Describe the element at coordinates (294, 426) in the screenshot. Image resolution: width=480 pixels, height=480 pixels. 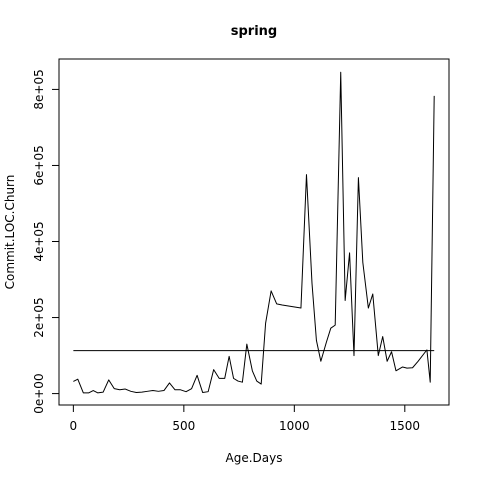
I see `x-tick-label: 1000` at that location.